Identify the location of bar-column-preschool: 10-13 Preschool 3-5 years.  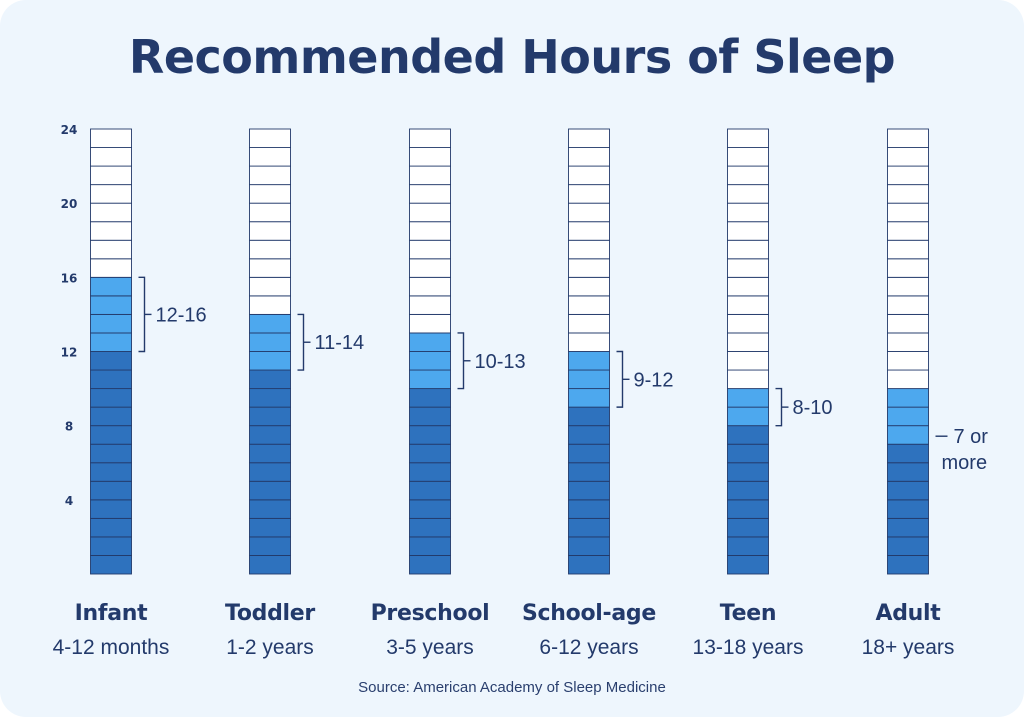
(448, 393).